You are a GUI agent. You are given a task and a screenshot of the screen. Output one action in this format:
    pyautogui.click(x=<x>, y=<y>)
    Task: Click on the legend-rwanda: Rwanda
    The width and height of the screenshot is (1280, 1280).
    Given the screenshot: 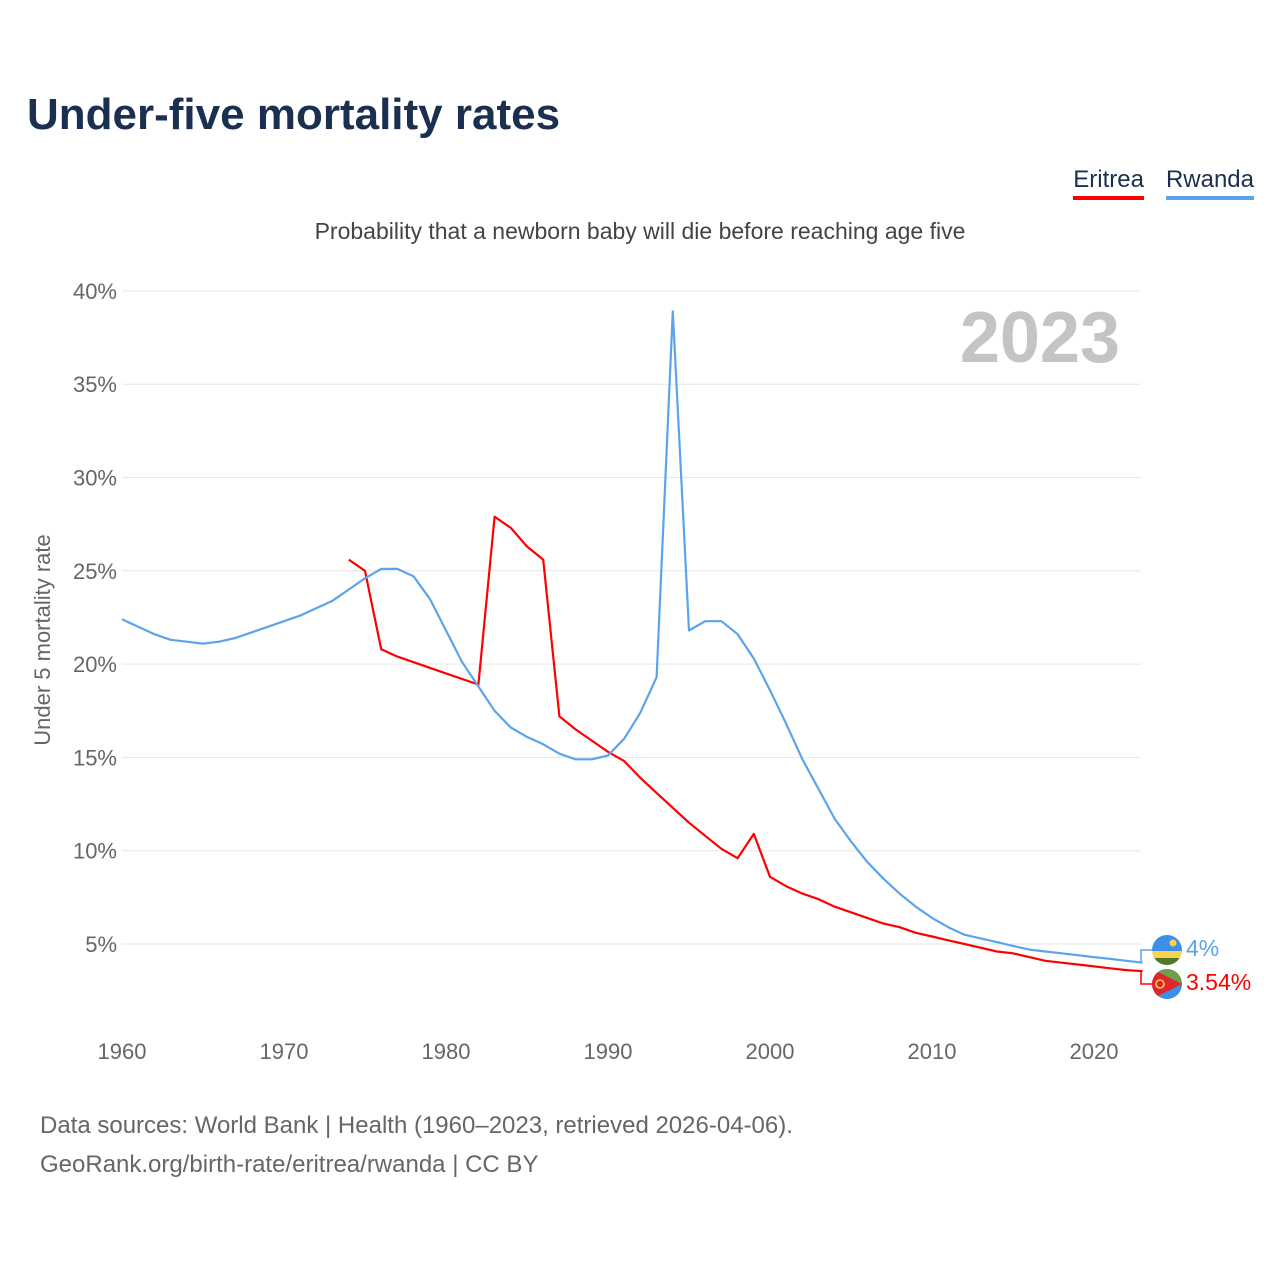 What is the action you would take?
    pyautogui.click(x=1209, y=183)
    